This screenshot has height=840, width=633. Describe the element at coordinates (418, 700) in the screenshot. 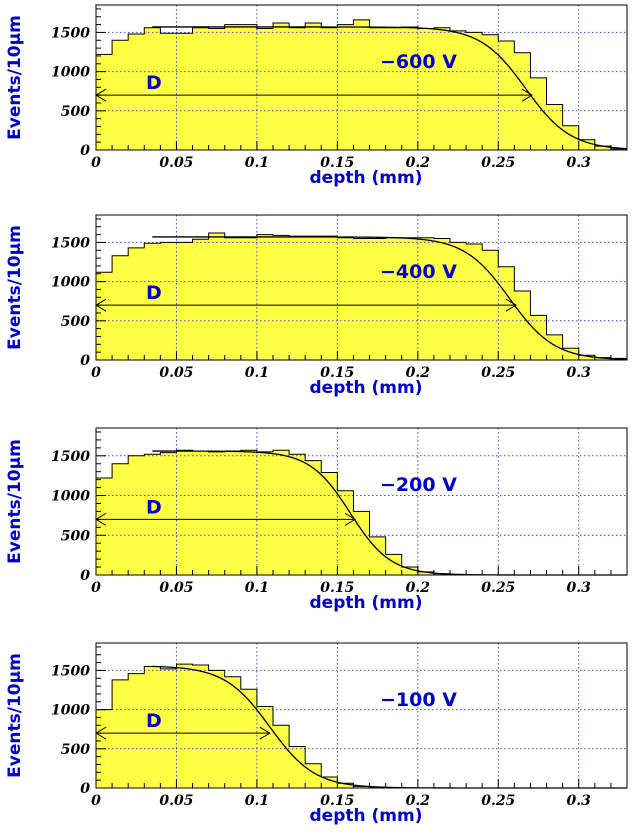

I see `voltage-label: −100 V` at that location.